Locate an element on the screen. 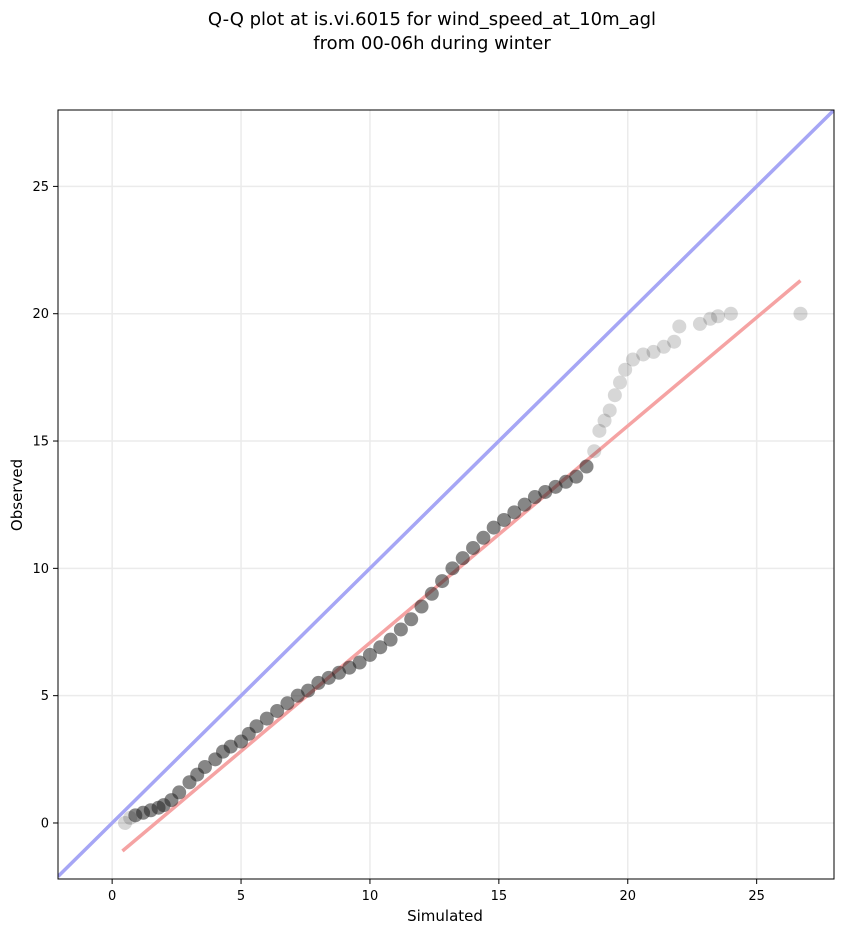 This screenshot has width=843, height=934. y-tick-label-2: 10 is located at coordinates (40, 569).